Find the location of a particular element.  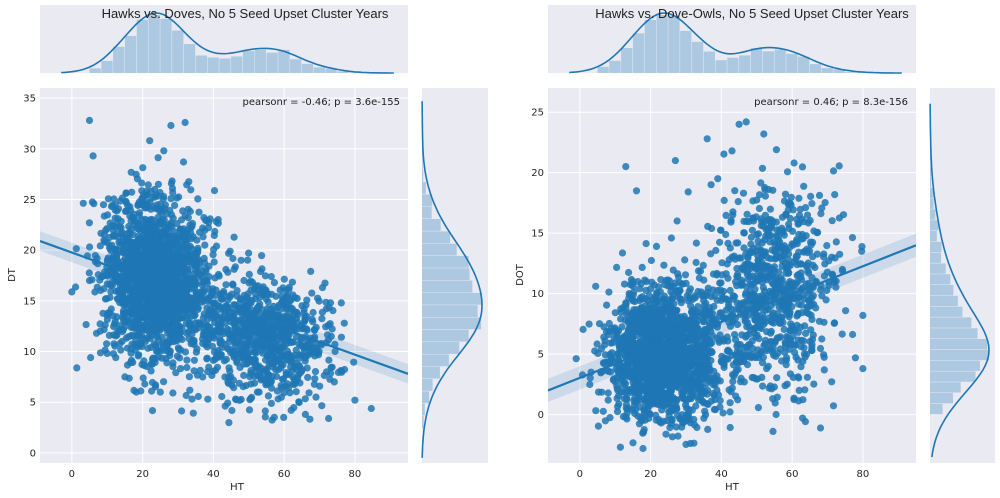

left-regression-line is located at coordinates (224, 307).